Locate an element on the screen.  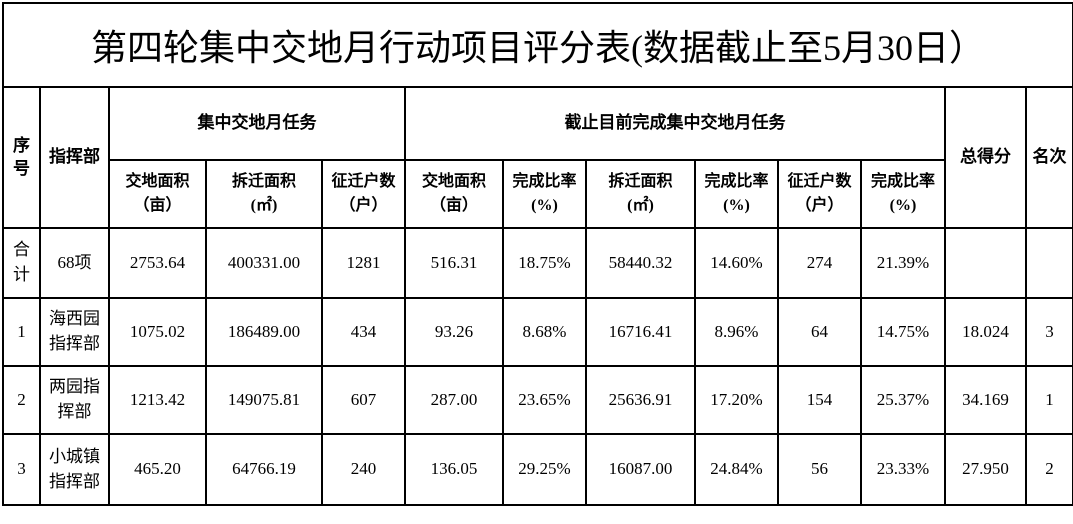
cell-land-area-task: 1075.02 is located at coordinates (157, 332).